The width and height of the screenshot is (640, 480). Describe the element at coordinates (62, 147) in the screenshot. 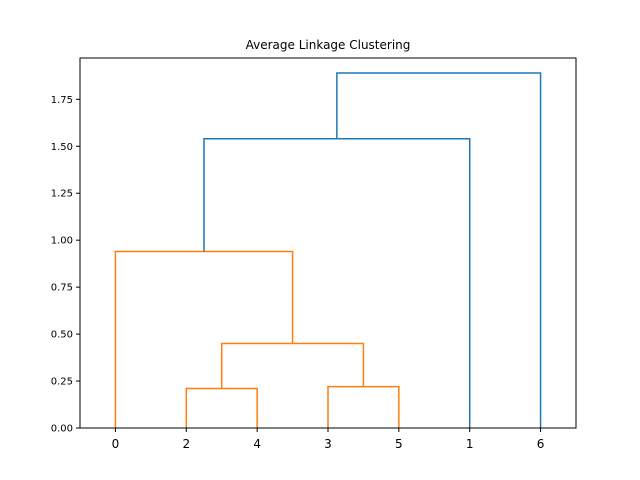

I see `y-tick-label: 1.50` at that location.